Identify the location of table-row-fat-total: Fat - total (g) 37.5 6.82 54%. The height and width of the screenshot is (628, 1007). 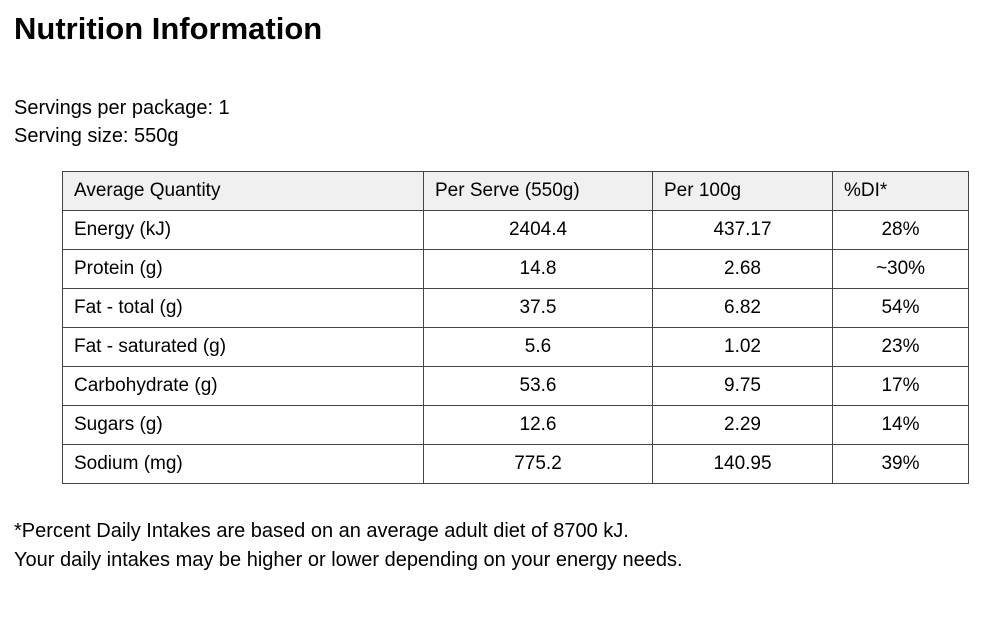
(515, 308).